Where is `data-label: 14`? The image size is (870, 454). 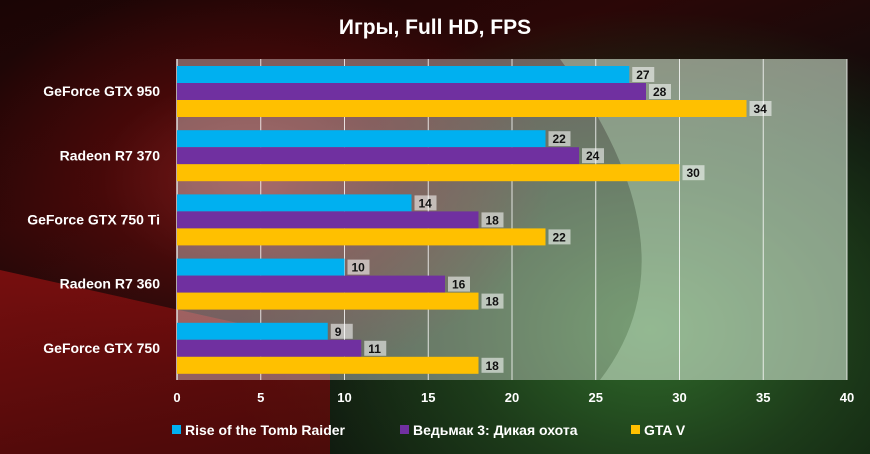 data-label: 14 is located at coordinates (426, 203).